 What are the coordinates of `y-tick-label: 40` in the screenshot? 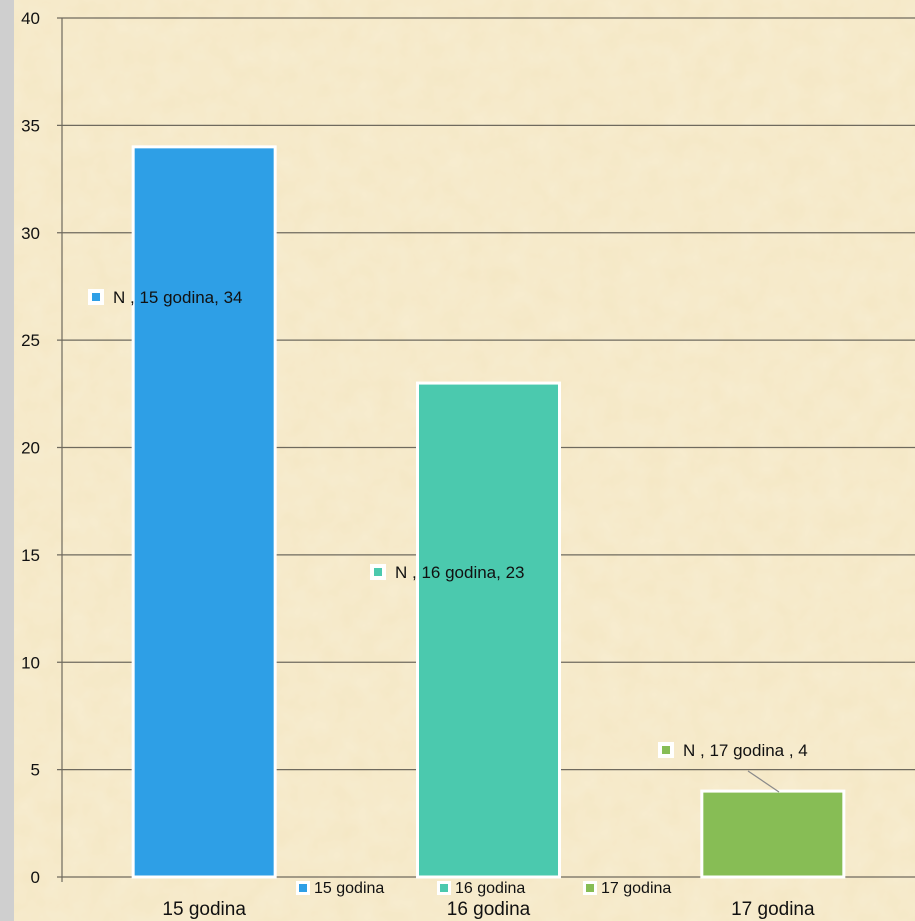 It's located at (30, 18).